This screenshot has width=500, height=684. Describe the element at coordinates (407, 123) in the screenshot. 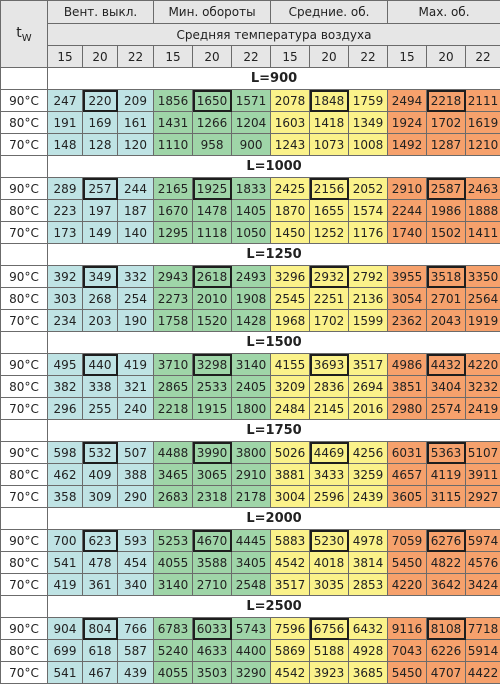

I see `value-cell: 1924` at that location.